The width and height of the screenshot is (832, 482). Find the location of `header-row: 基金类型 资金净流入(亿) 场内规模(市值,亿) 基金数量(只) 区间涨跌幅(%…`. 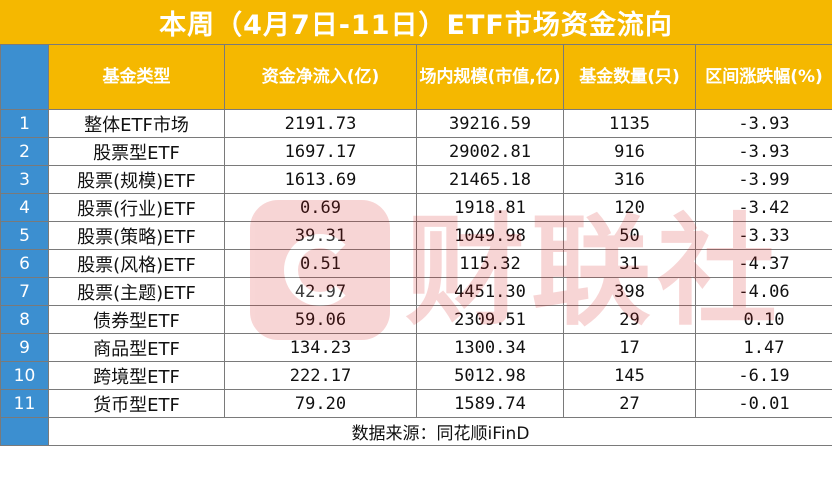

header-row: 基金类型 资金净流入(亿) 场内规模(市值,亿) 基金数量(只) 区间涨跌幅(%… is located at coordinates (416, 77).